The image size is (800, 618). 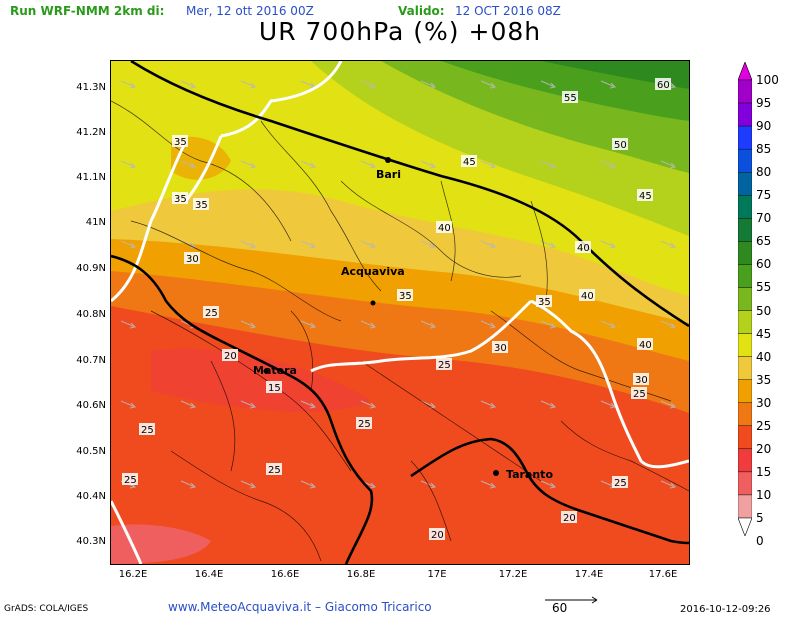 I want to click on place-label-taranto: Taranto, so click(x=529, y=474).